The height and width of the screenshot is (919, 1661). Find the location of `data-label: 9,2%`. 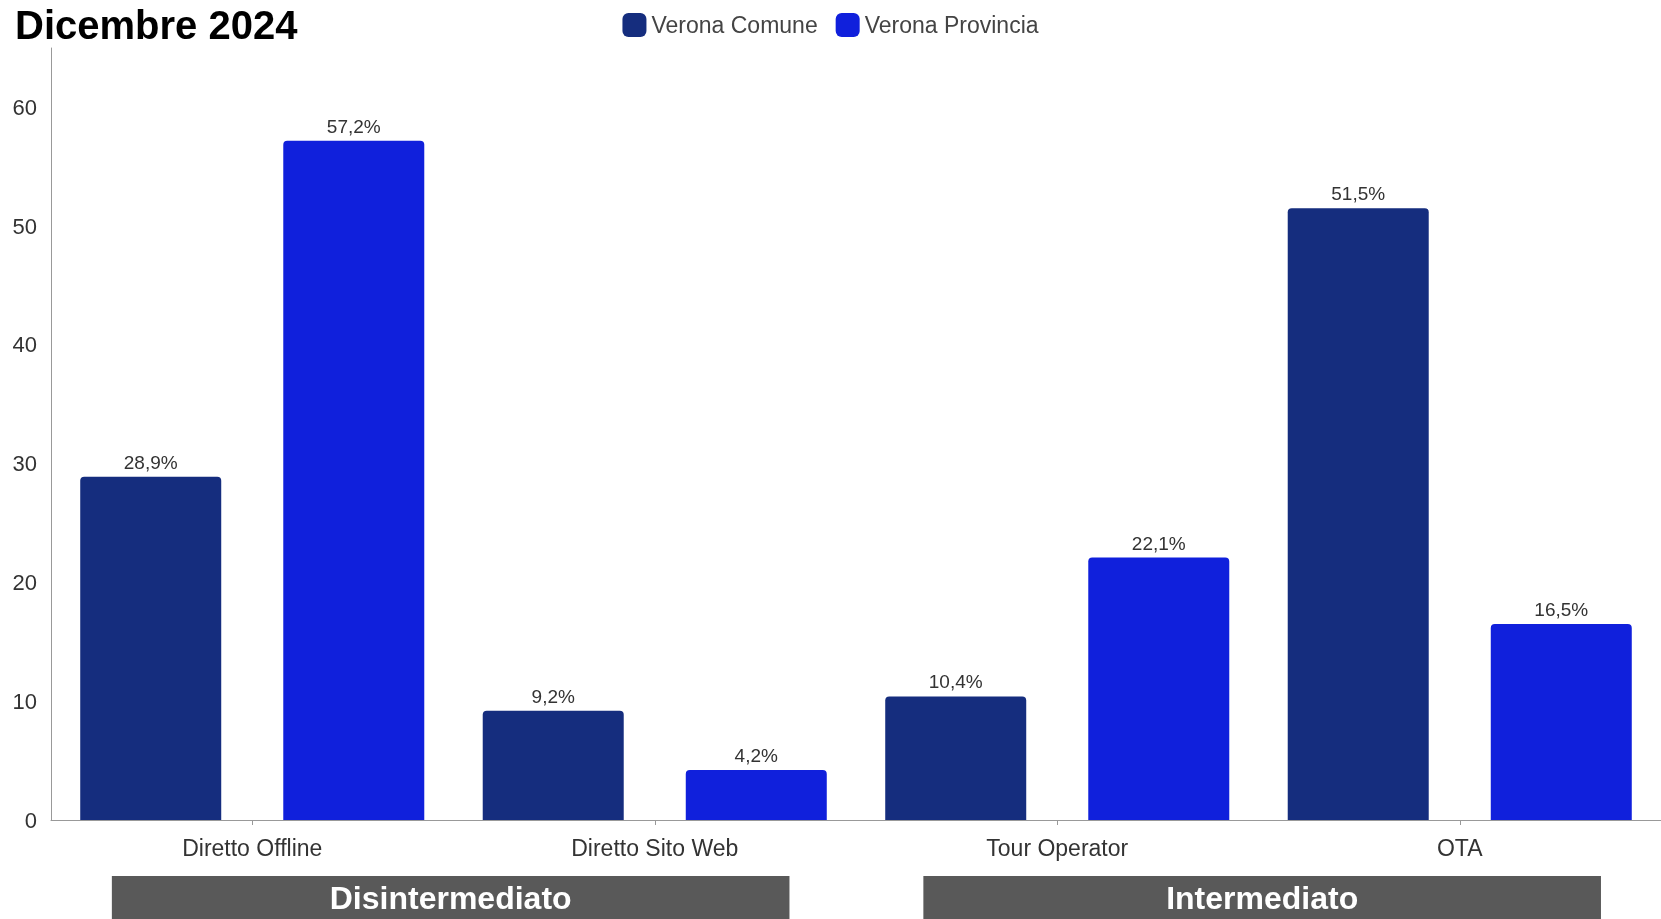

data-label: 9,2% is located at coordinates (553, 696).